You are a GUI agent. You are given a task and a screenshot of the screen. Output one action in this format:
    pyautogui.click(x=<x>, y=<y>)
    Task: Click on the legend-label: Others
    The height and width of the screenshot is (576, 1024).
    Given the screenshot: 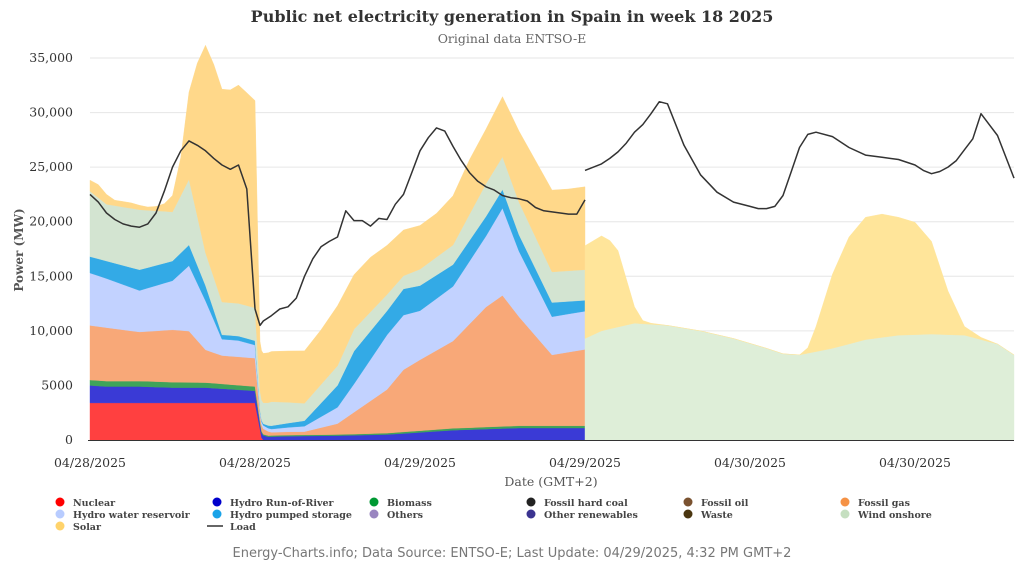 What is the action you would take?
    pyautogui.click(x=405, y=515)
    